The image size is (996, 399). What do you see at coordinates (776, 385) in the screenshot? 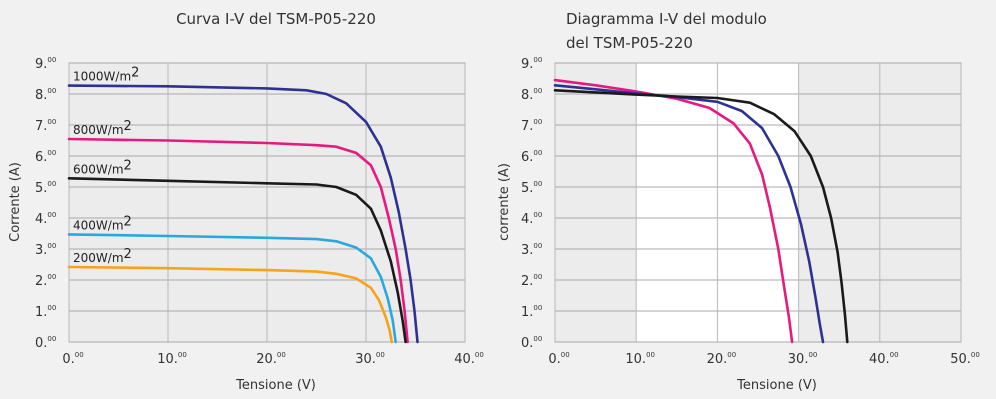
I see `right-x-axis-label: Tensione (V)` at bounding box center [776, 385].